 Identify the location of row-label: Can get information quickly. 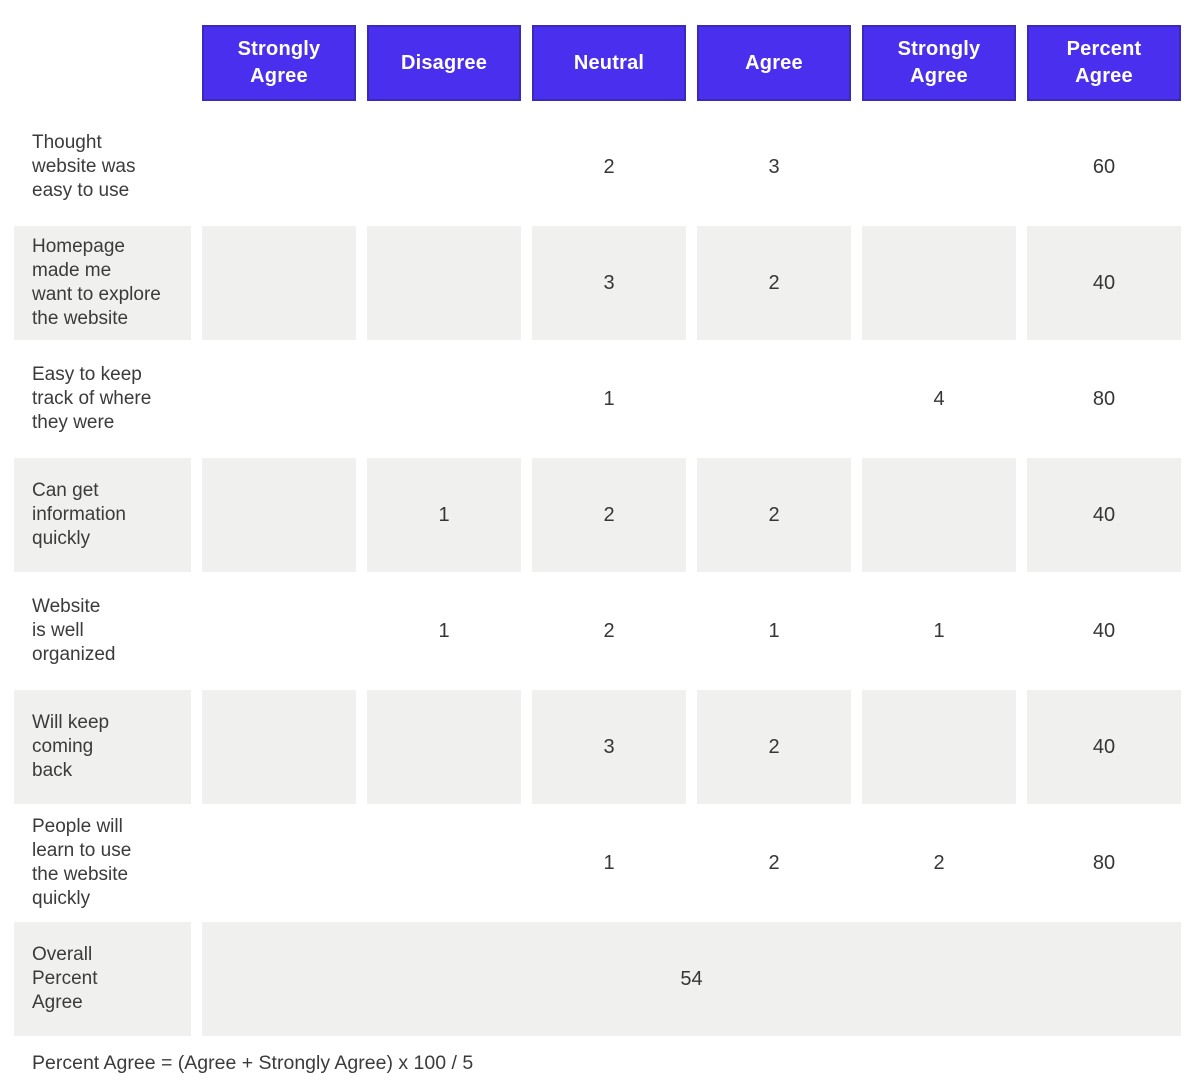
(102, 515).